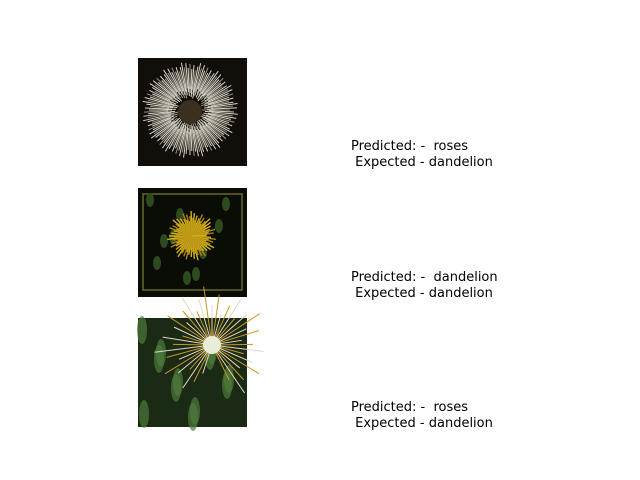 The width and height of the screenshot is (640, 480). What do you see at coordinates (409, 146) in the screenshot?
I see `predicted-label: Predicted: - roses` at bounding box center [409, 146].